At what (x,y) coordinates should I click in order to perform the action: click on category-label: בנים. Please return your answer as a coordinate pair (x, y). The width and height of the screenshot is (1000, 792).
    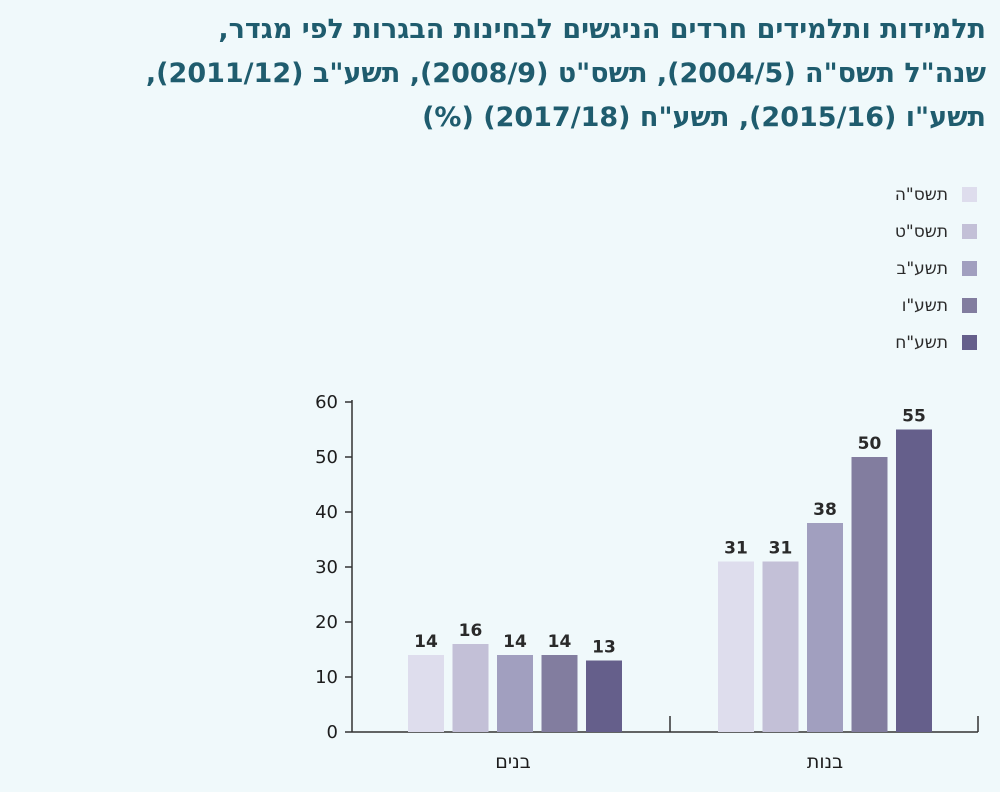
    Looking at the image, I should click on (512, 762).